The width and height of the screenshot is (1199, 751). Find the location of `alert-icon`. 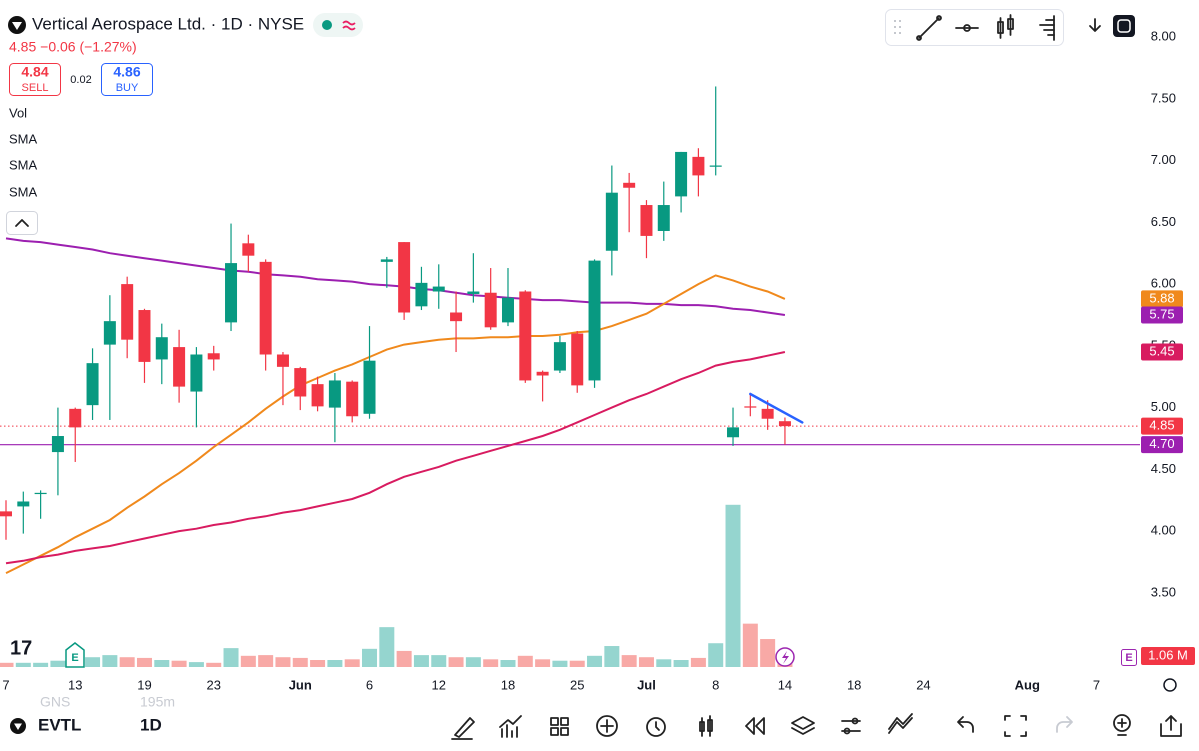

alert-icon is located at coordinates (656, 727).